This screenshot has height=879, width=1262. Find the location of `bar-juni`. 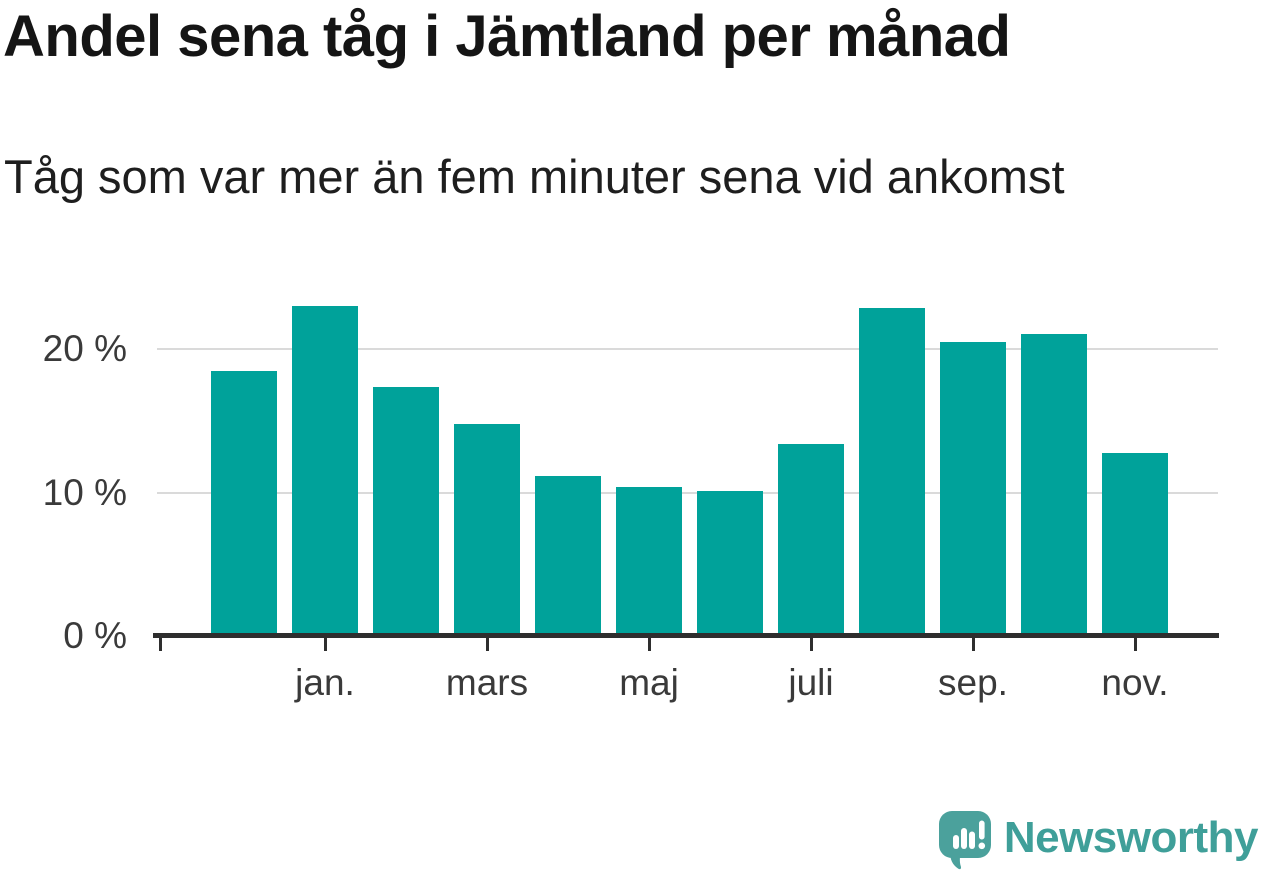

bar-juni is located at coordinates (730, 562).